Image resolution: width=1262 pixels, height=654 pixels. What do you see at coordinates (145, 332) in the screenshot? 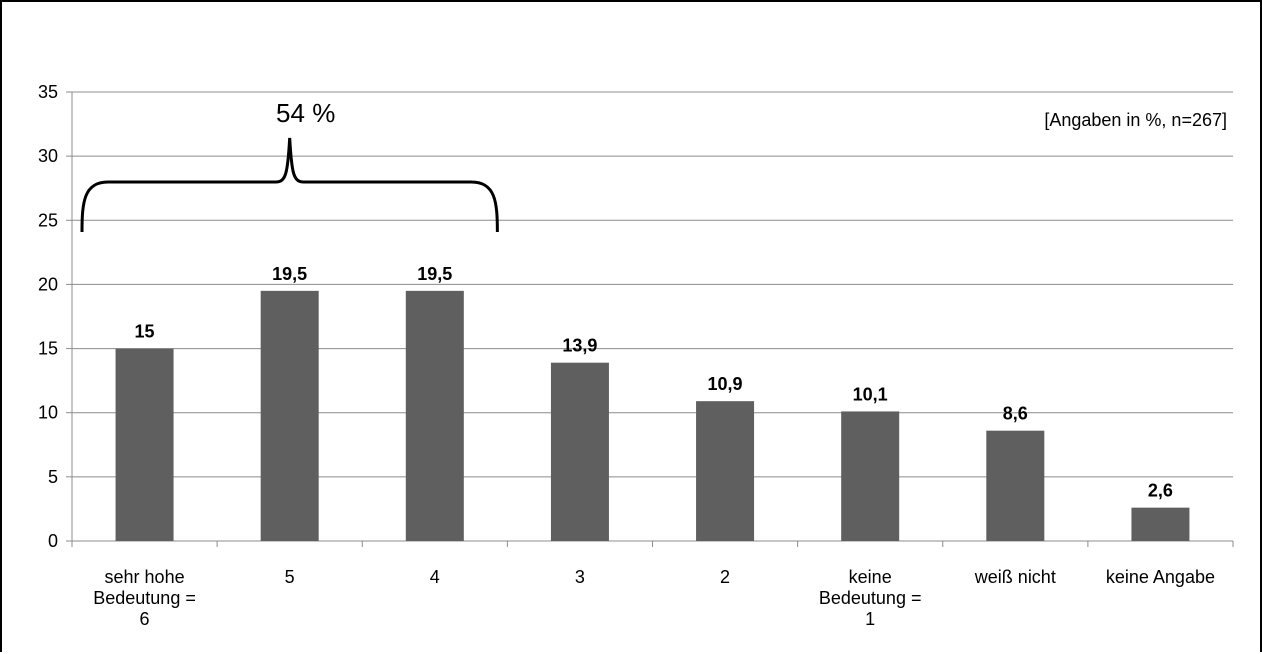
I see `data-label: 15` at bounding box center [145, 332].